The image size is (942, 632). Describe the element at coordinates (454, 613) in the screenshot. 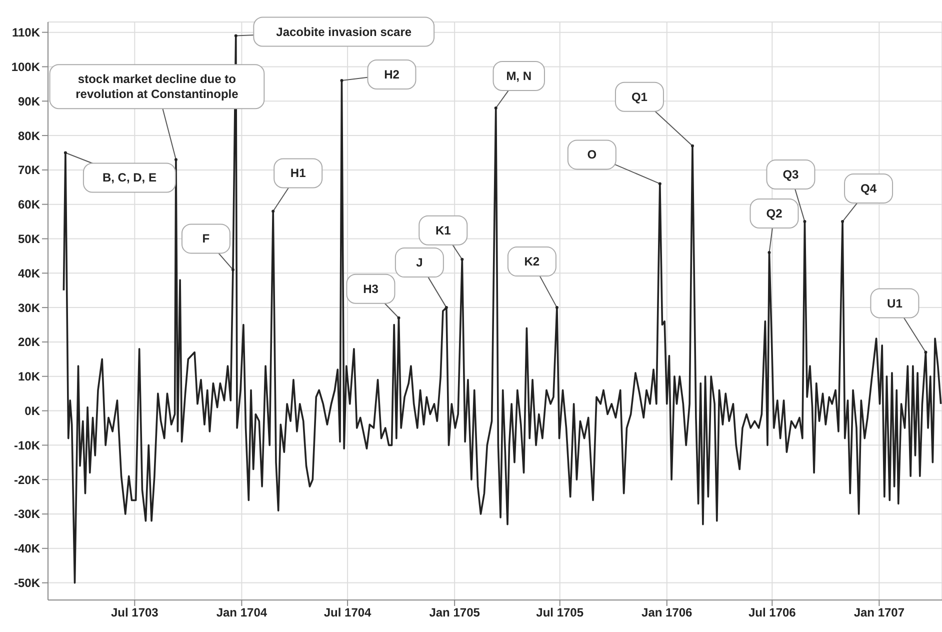

I see `x-tick-label: Jan 1705` at that location.